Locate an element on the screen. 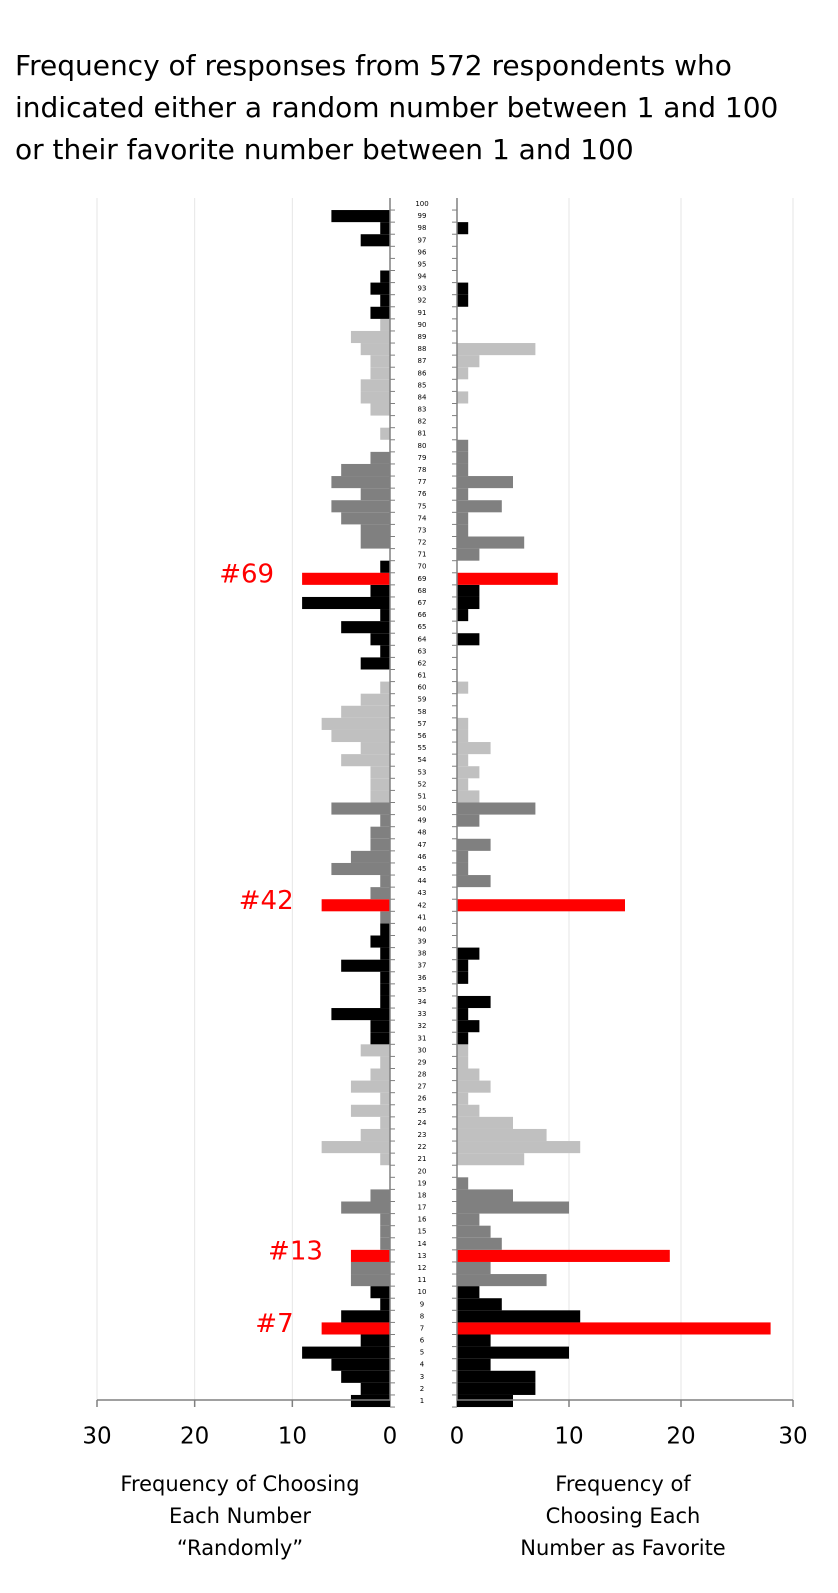  category-label: 72 is located at coordinates (422, 543).